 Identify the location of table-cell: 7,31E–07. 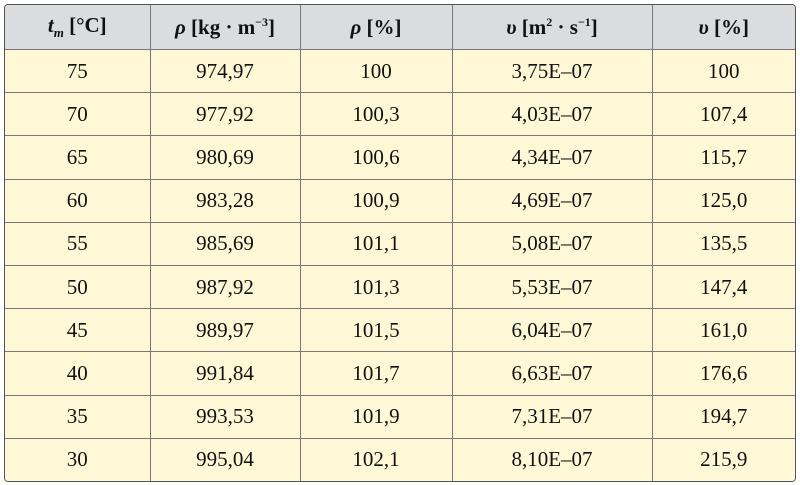
(552, 416).